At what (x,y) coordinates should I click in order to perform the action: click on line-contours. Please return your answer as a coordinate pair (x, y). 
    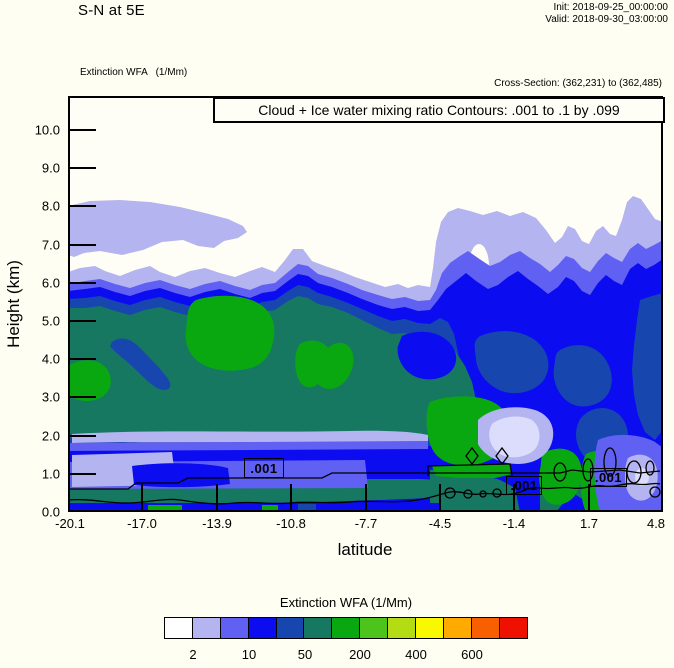
    Looking at the image, I should click on (364, 475).